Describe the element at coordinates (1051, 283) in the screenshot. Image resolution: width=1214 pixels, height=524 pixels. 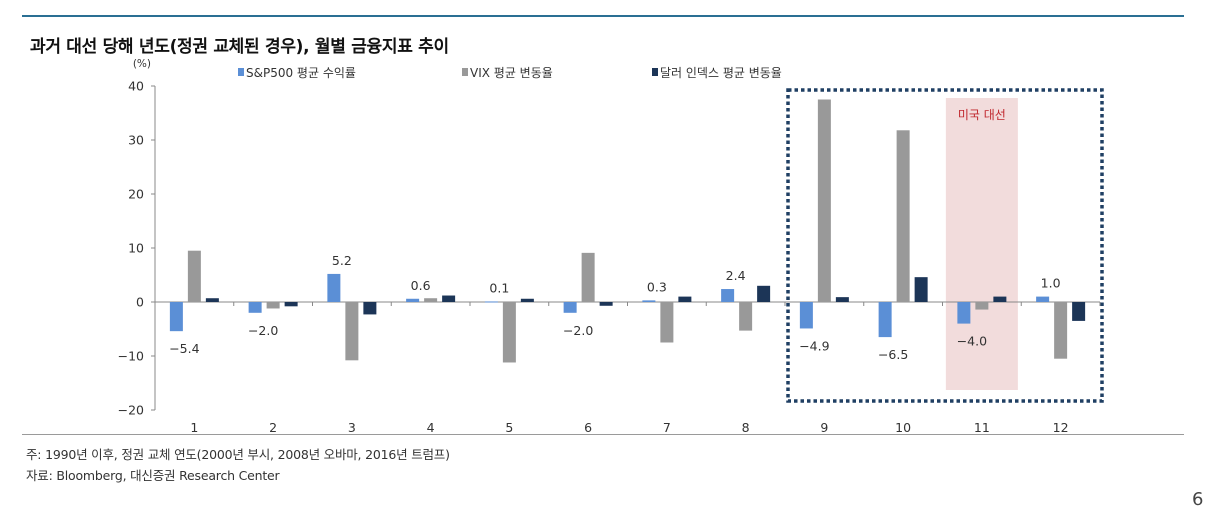
I see `sp500-data-label: 1.0` at that location.